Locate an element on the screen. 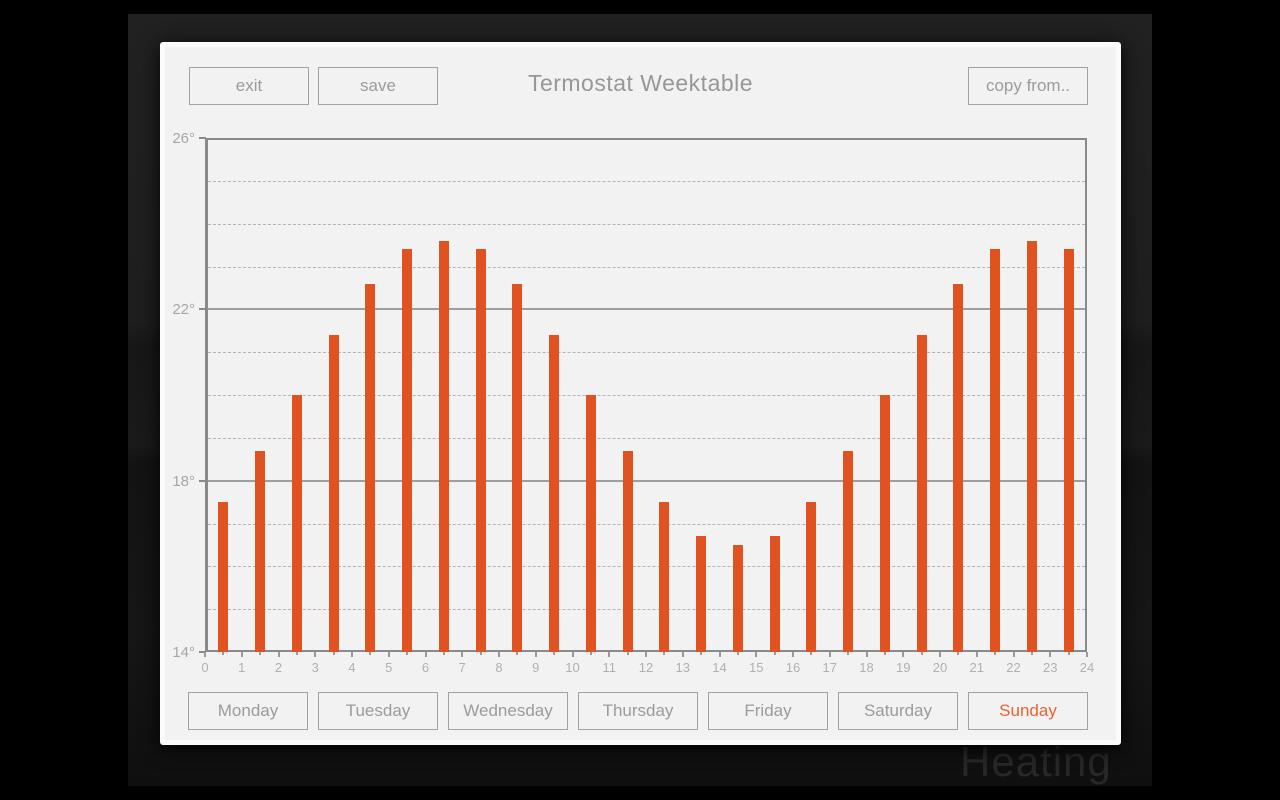 Image resolution: width=1280 pixels, height=800 pixels. day-button-tuesday: Tuesday is located at coordinates (378, 711).